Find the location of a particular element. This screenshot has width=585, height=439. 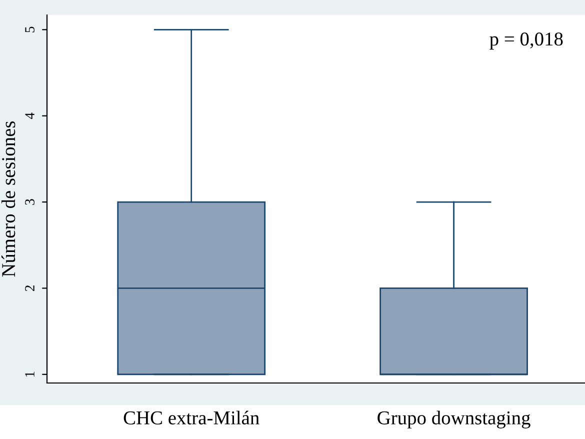

y-tick-label: 5 is located at coordinates (29, 29).